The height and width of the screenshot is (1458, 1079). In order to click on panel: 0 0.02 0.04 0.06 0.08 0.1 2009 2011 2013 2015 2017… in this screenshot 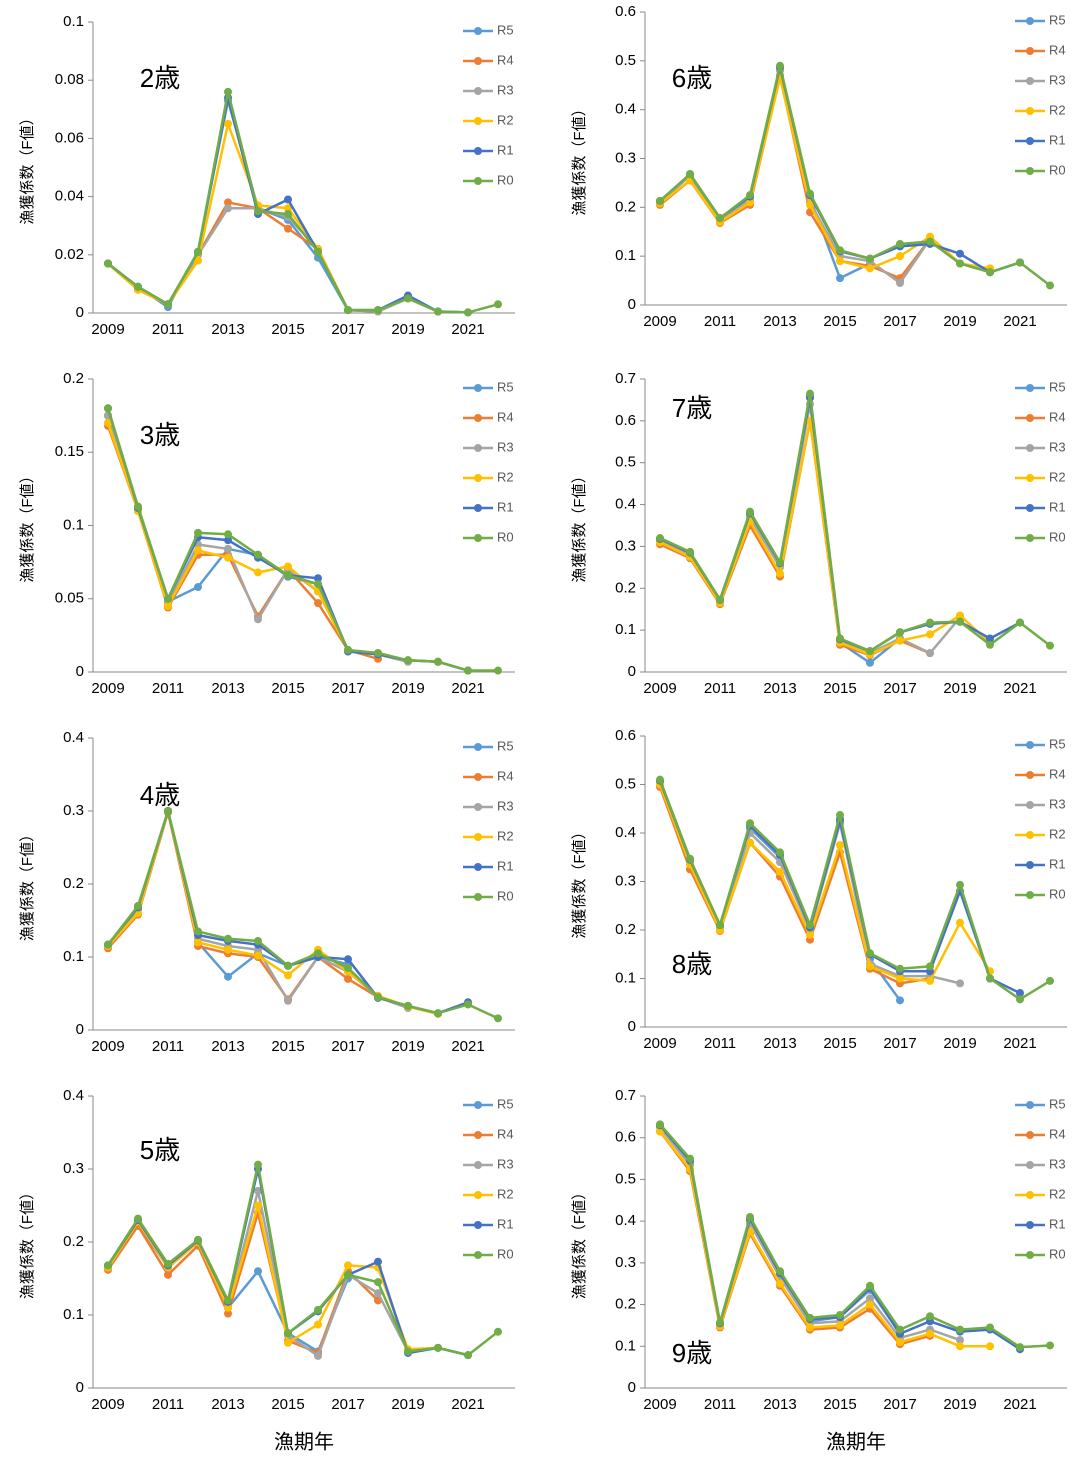, I will do `click(267, 175)`.